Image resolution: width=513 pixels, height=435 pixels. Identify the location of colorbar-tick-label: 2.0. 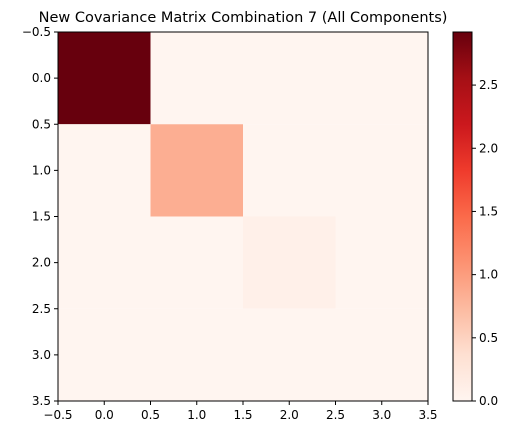
(488, 148).